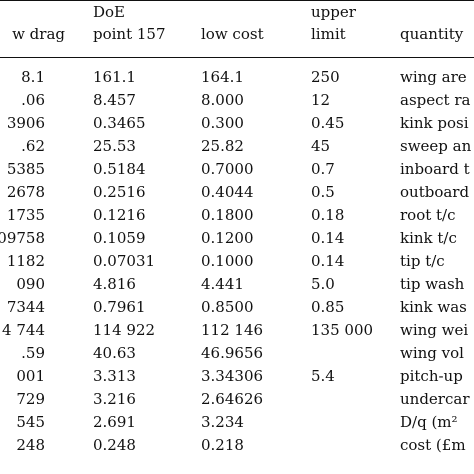  Describe the element at coordinates (325, 77) in the screenshot. I see `cell-upper-limit: 250` at that location.